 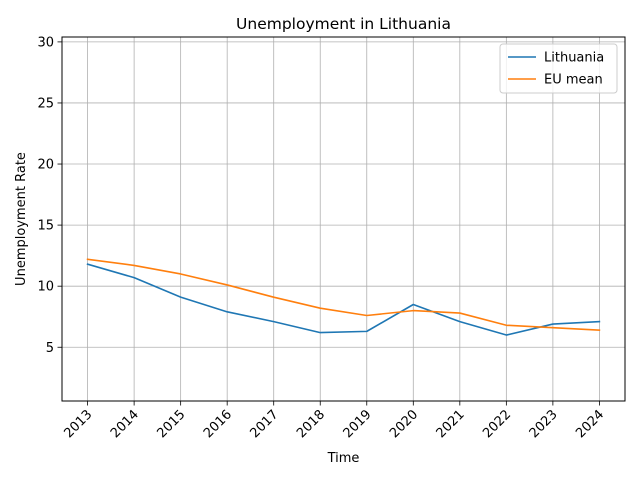 I want to click on series-lines, so click(x=343, y=297).